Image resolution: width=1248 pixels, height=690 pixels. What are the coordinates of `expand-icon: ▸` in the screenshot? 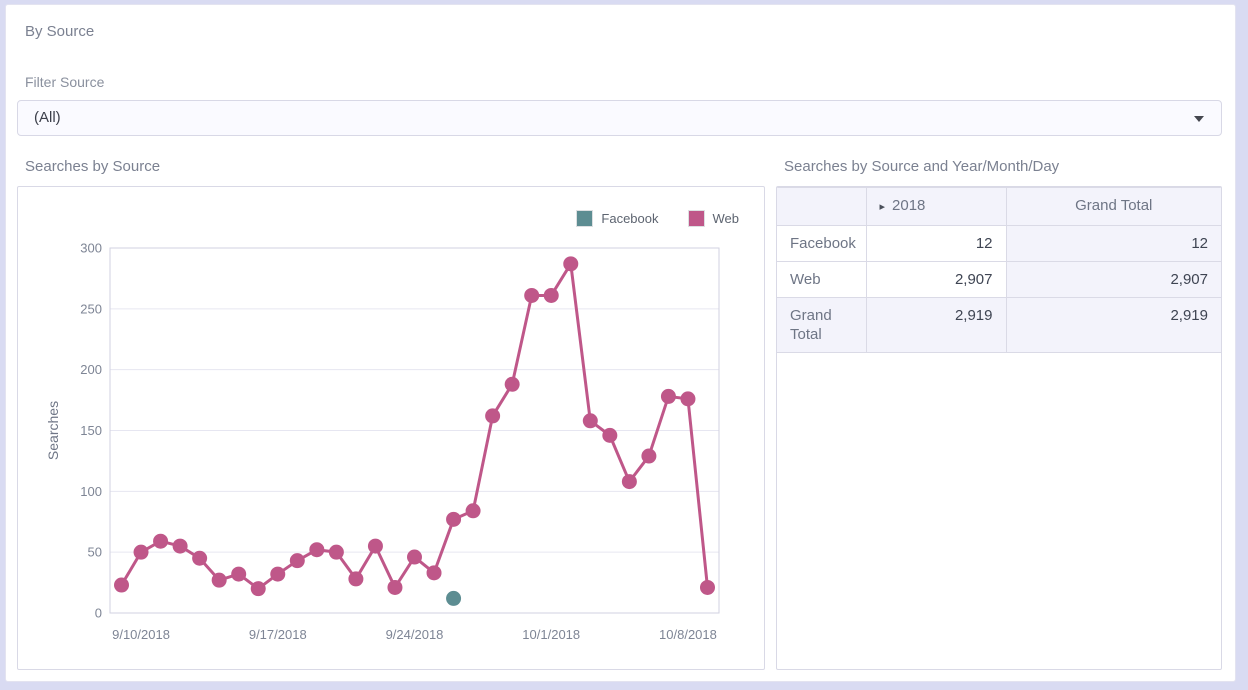 It's located at (882, 207).